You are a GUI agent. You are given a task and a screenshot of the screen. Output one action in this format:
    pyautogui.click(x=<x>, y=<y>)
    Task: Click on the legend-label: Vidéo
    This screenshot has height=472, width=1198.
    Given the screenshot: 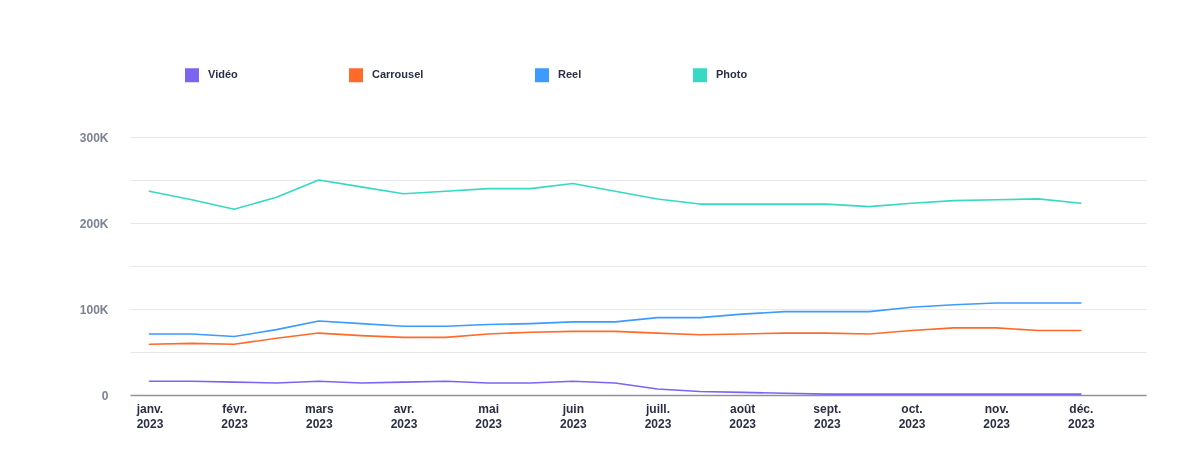 What is the action you would take?
    pyautogui.click(x=223, y=74)
    